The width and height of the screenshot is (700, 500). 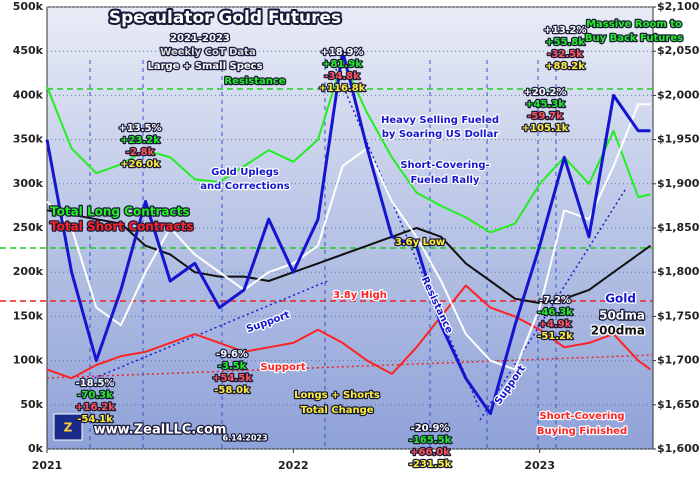 I want to click on callout-text: +116.8k, so click(x=342, y=88).